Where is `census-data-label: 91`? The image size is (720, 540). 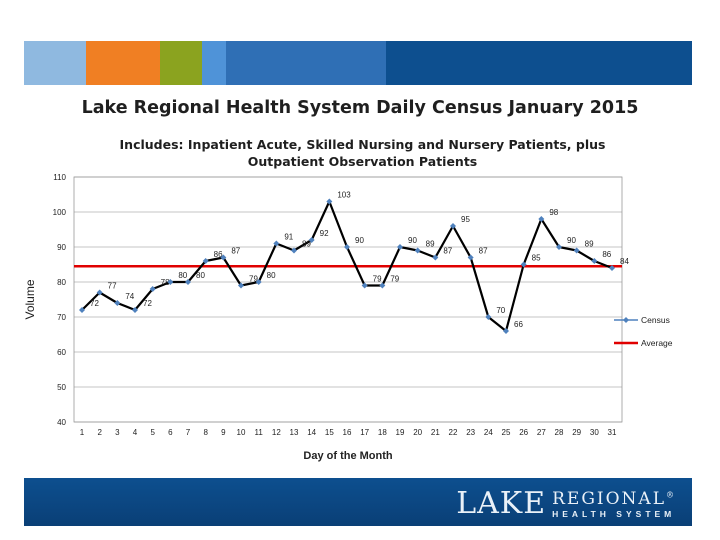
census-data-label: 91 is located at coordinates (288, 237).